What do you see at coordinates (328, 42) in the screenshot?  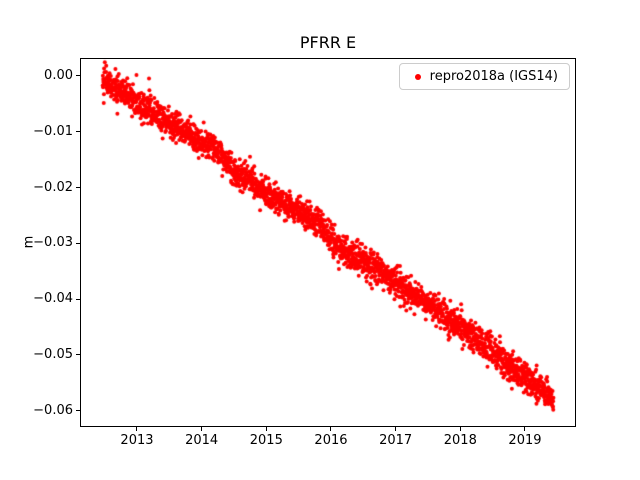 I see `chart-title: PFRR E` at bounding box center [328, 42].